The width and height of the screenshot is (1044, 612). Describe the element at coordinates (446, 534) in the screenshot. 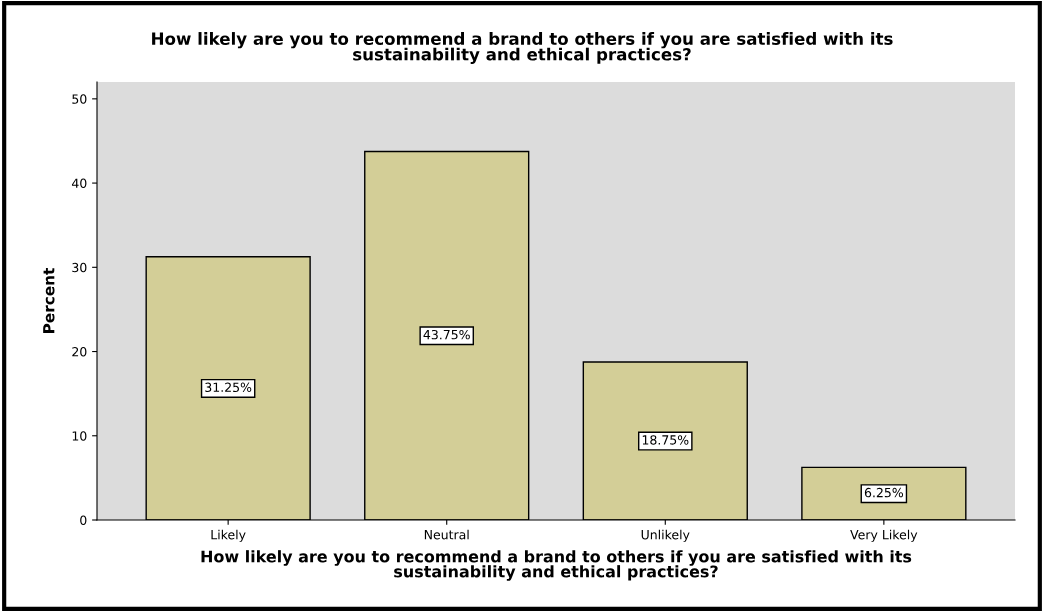

I see `x-tick-label: Neutral` at that location.